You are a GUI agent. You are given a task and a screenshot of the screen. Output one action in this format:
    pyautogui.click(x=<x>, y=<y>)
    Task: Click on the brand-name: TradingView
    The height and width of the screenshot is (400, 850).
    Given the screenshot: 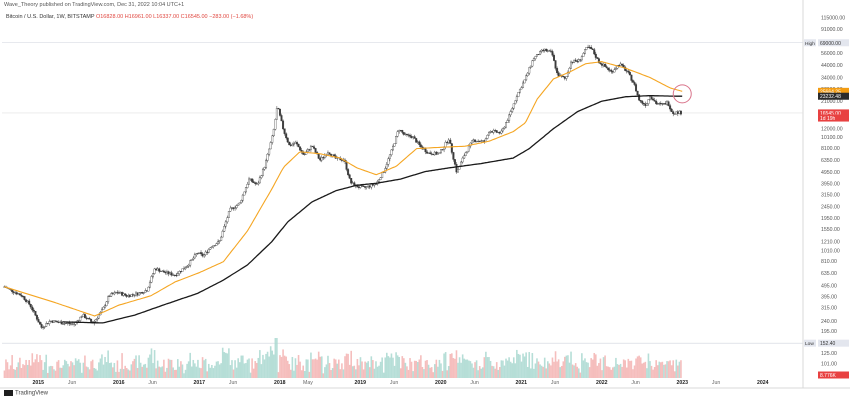 What is the action you would take?
    pyautogui.click(x=32, y=394)
    